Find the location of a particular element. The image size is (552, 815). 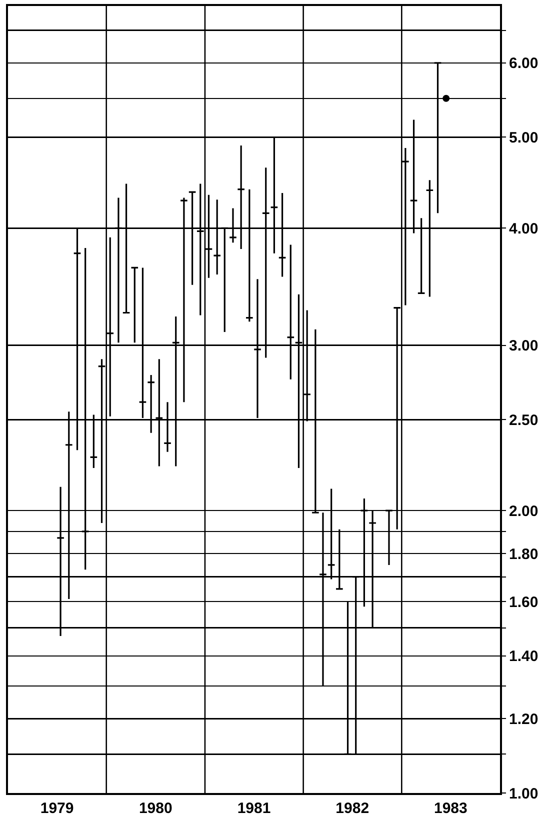

x-tick-label: 1980 is located at coordinates (155, 807).